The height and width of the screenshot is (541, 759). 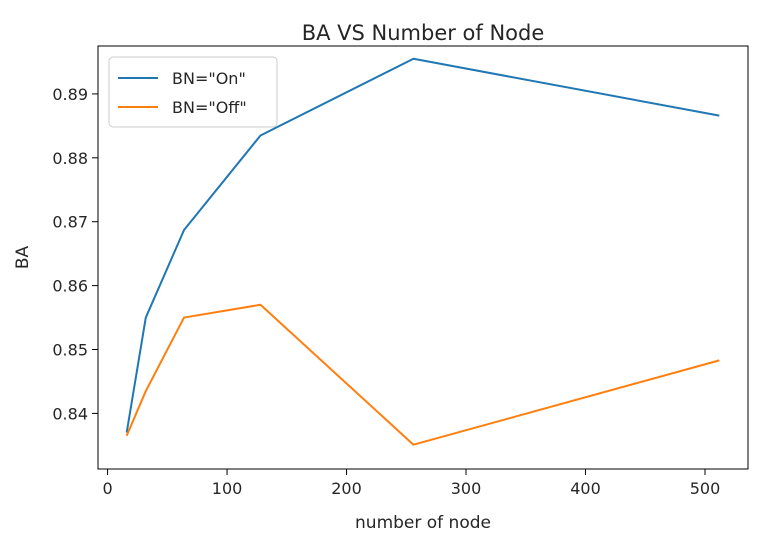 What do you see at coordinates (70, 158) in the screenshot?
I see `y-tick-label: 0.88` at bounding box center [70, 158].